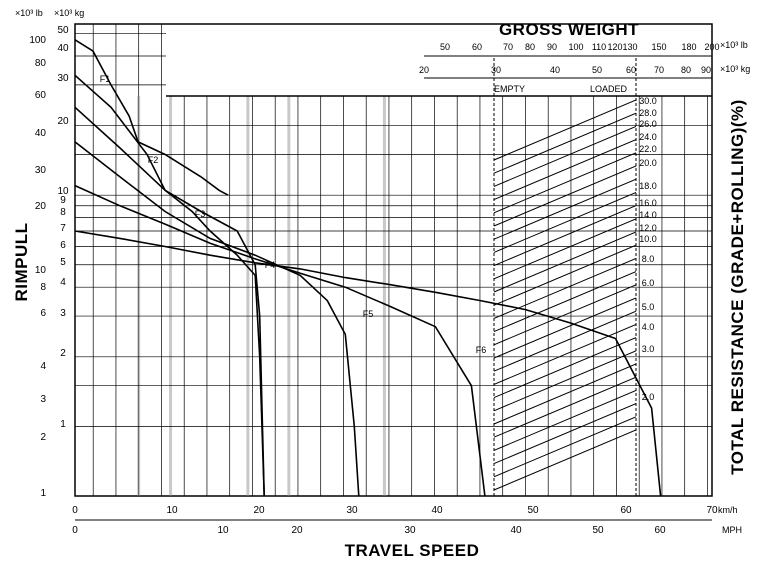  Describe the element at coordinates (648, 113) in the screenshot. I see `resistance-tick: 28.0` at that location.